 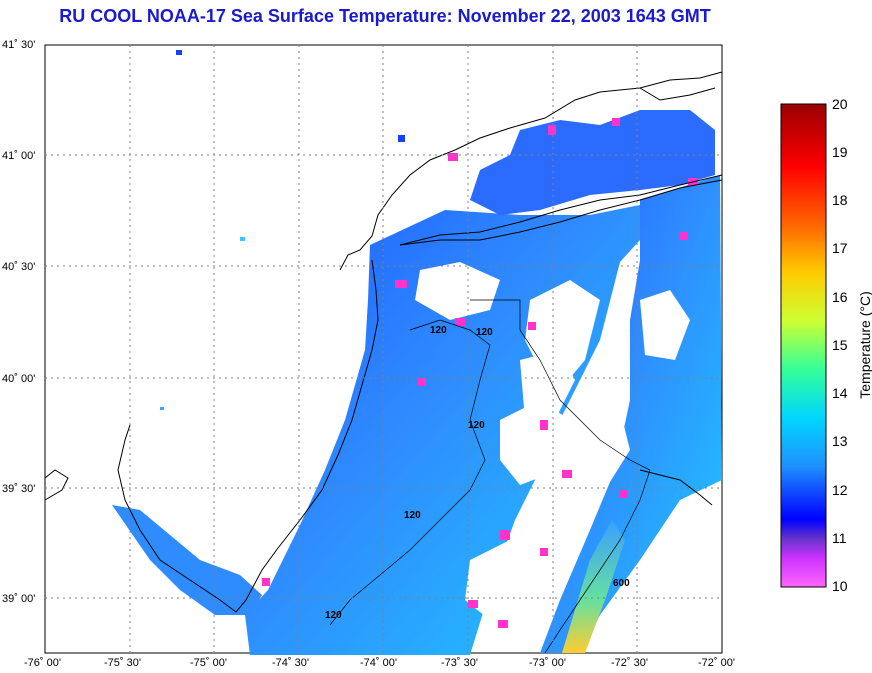 What do you see at coordinates (629, 663) in the screenshot?
I see `lon-label: -72˚ 30'` at bounding box center [629, 663].